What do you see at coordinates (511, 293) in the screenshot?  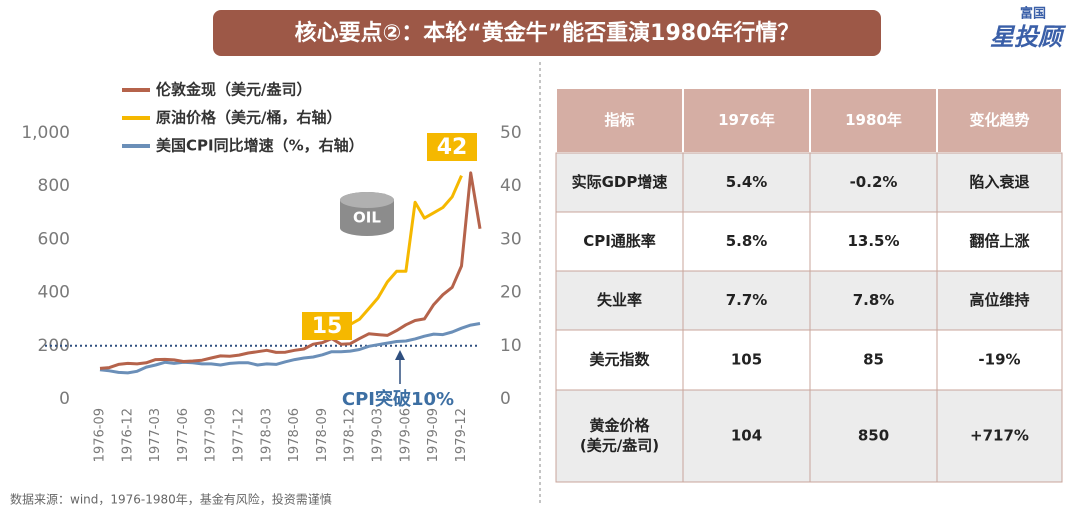 I see `y2-tick-label: 20` at bounding box center [511, 293].